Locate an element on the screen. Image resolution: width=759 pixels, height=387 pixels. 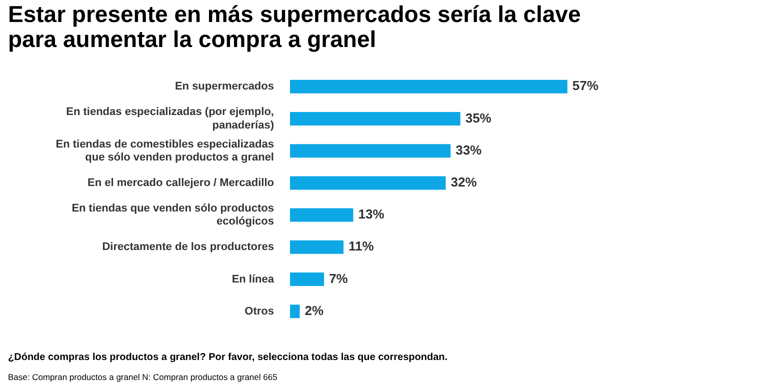
text: Base: Compran productos a granel N: Compran productos a granel 665 is located at coordinates (143, 377).